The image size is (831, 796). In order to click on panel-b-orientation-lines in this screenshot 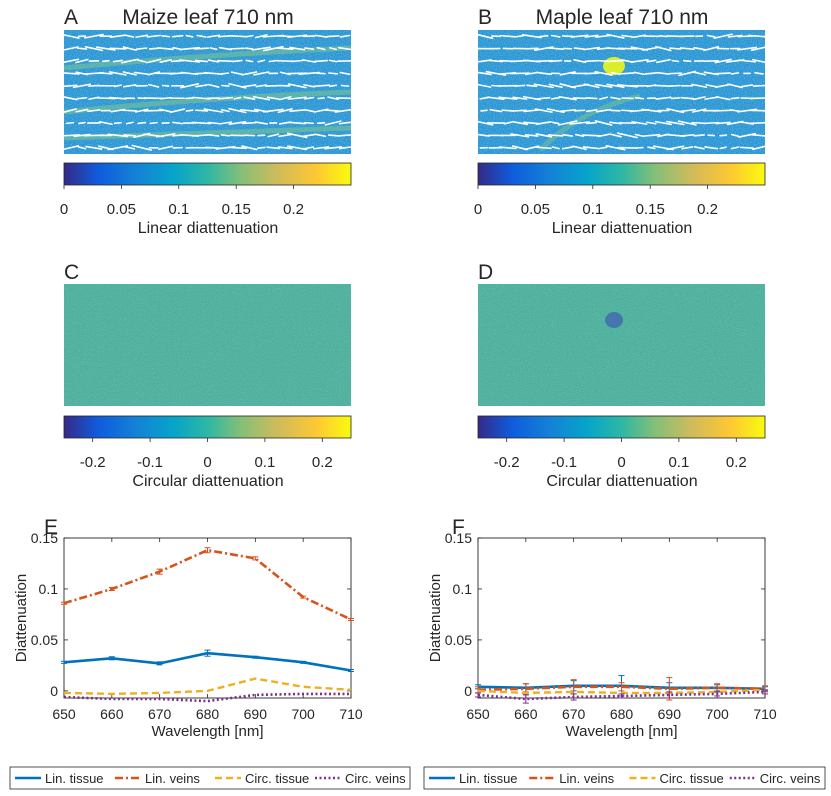, I will do `click(621, 92)`.